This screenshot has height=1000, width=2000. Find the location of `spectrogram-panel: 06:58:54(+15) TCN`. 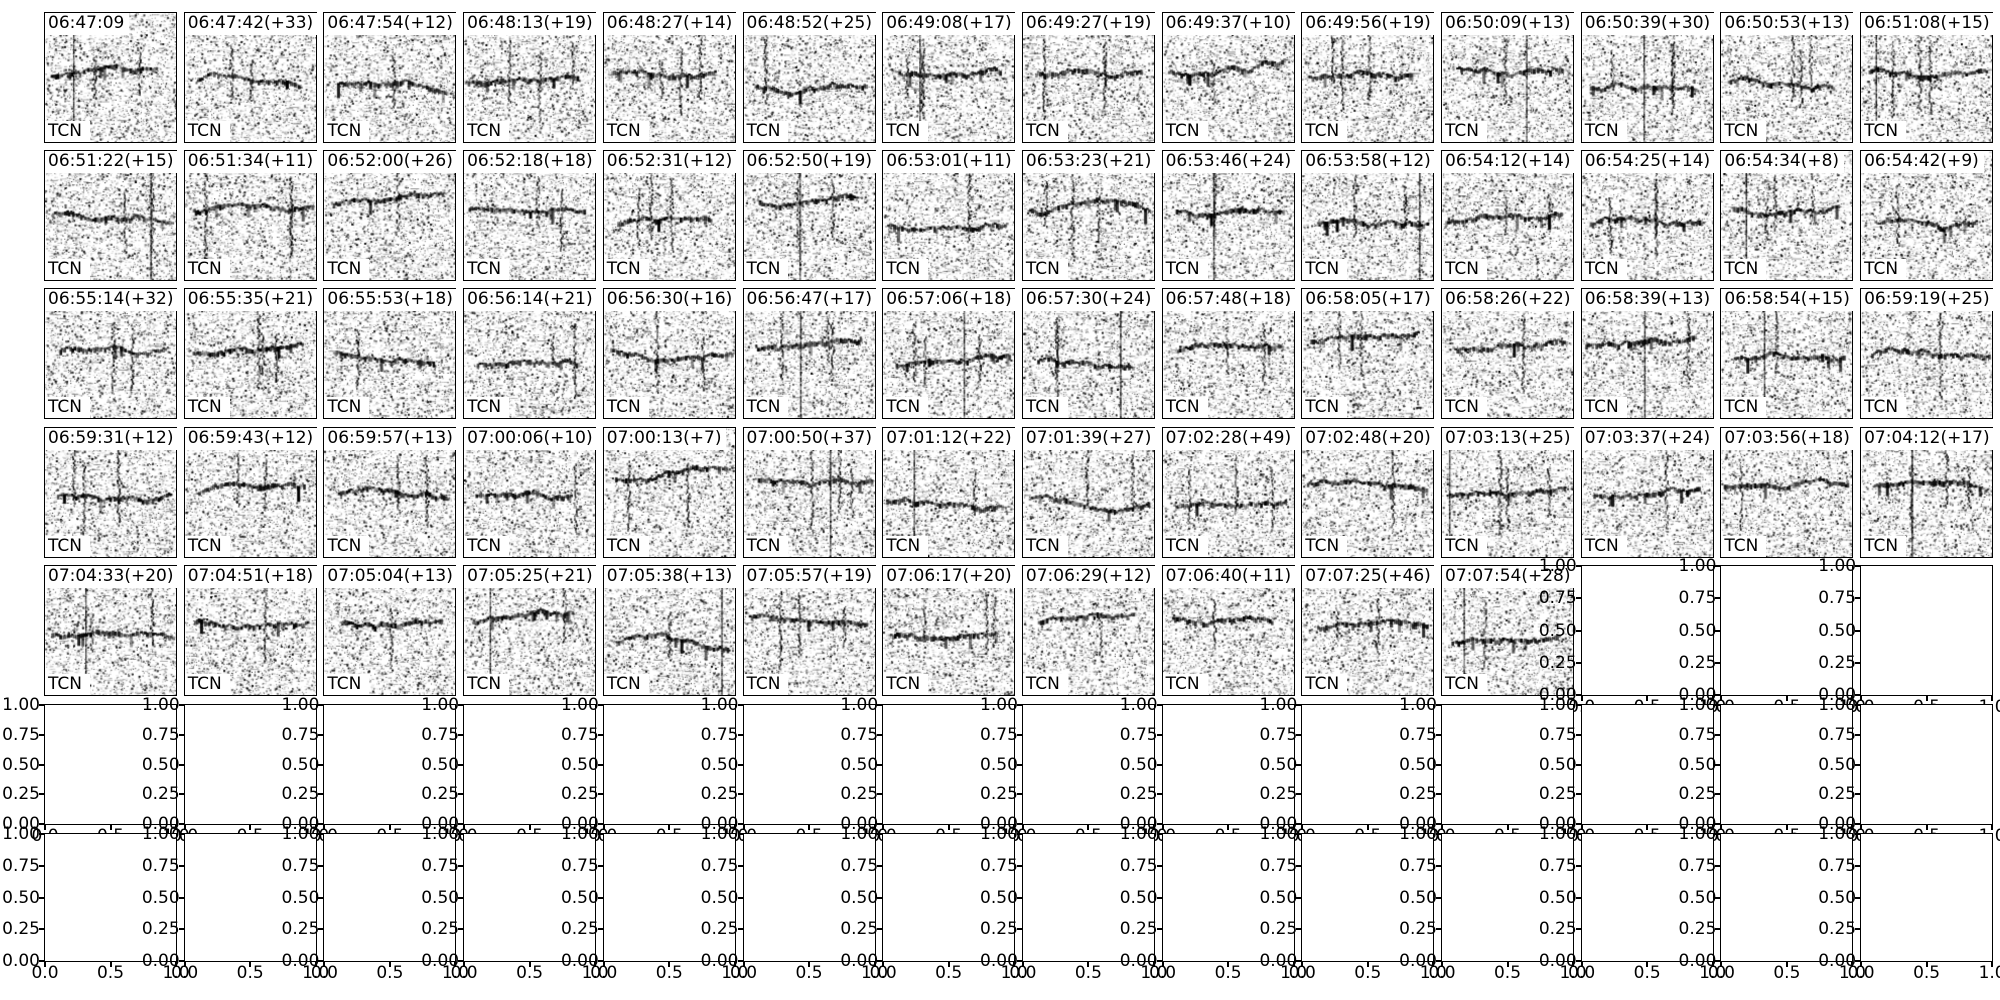

spectrogram-panel: 06:58:54(+15) TCN is located at coordinates (1787, 353).